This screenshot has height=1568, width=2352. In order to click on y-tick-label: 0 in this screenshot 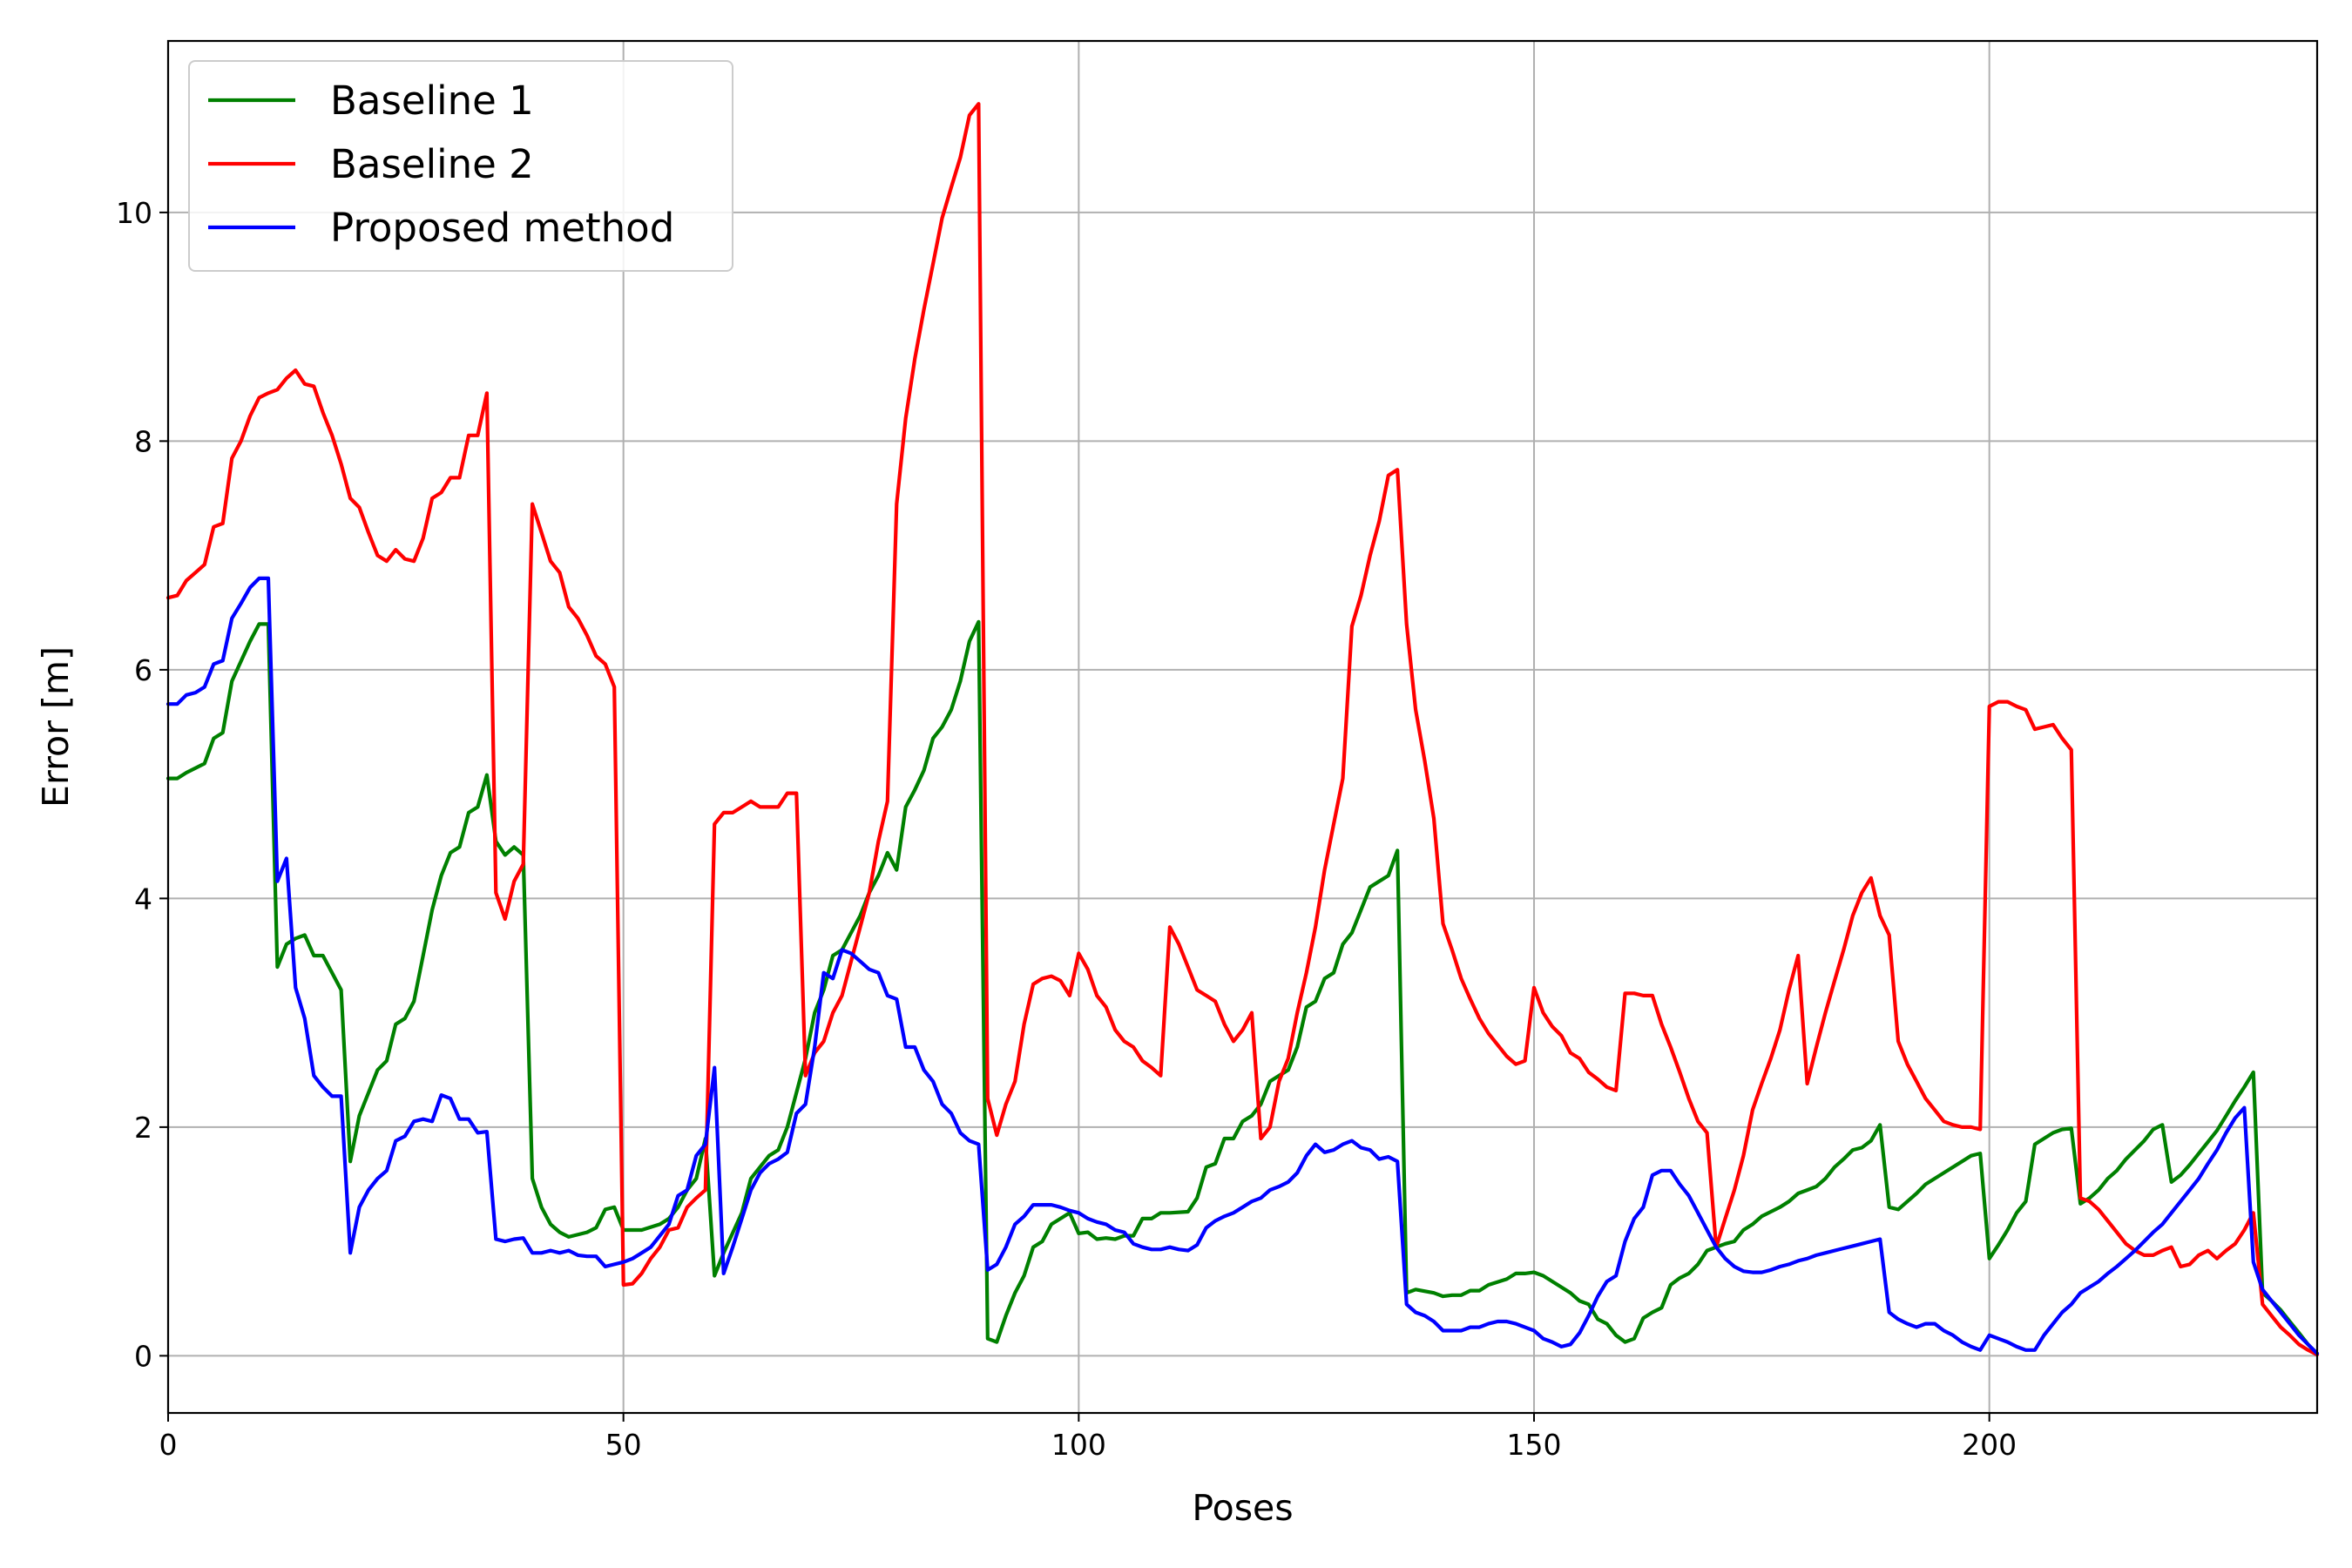, I will do `click(143, 1356)`.